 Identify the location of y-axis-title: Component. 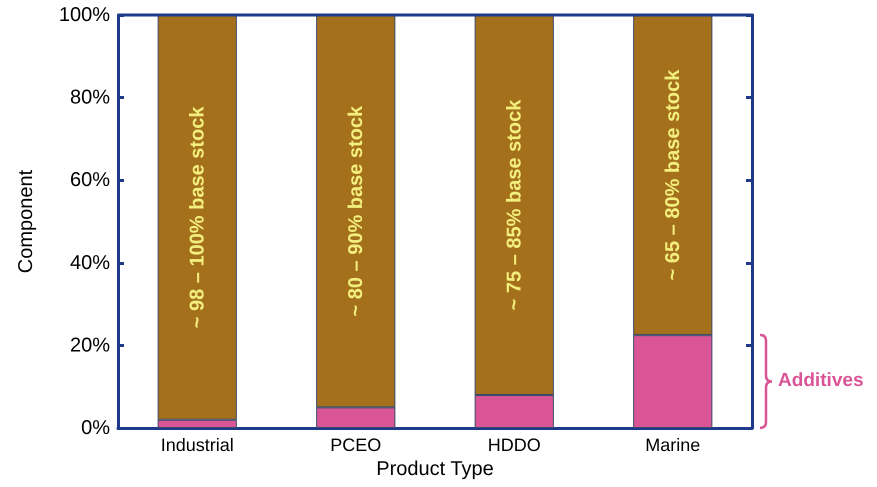
(26, 221).